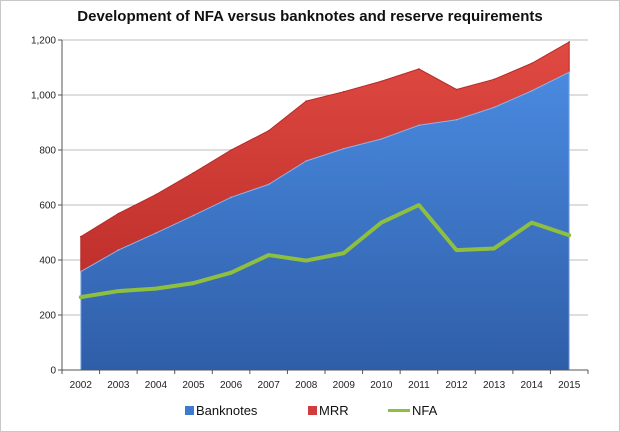 This screenshot has width=620, height=432. What do you see at coordinates (425, 410) in the screenshot?
I see `legend-label-nfa: NFA` at bounding box center [425, 410].